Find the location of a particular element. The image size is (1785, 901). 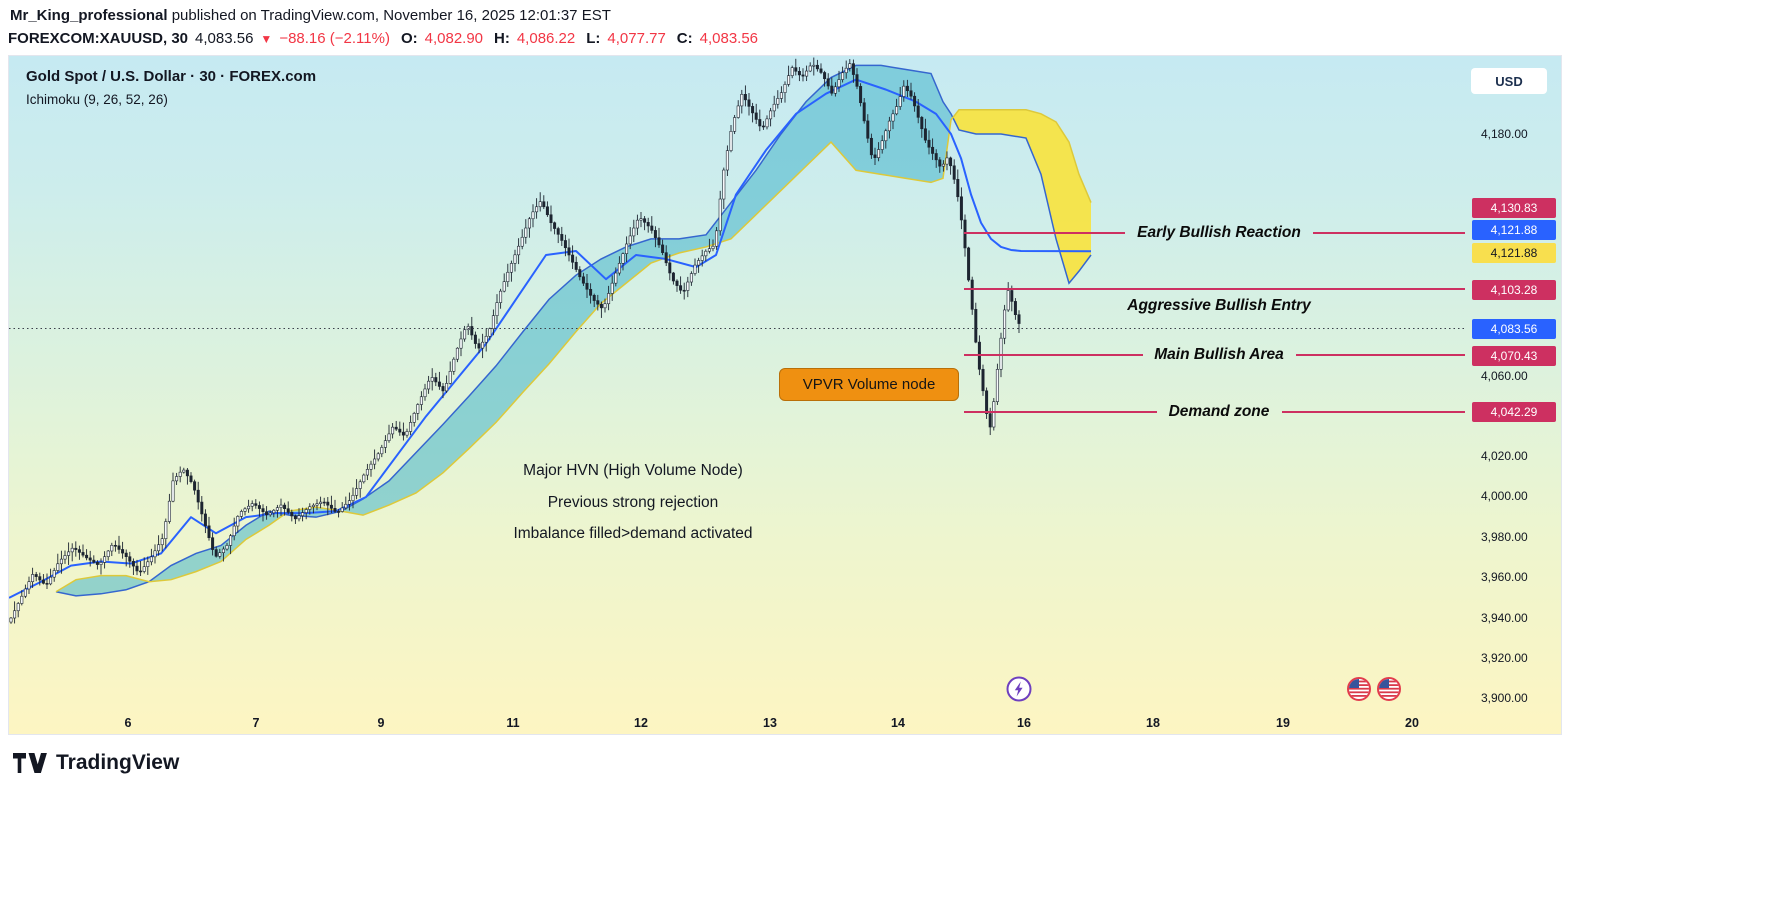

chart-legend-title: Gold Spot / U.S. Dollar · 30 · FOREX.com is located at coordinates (171, 76).